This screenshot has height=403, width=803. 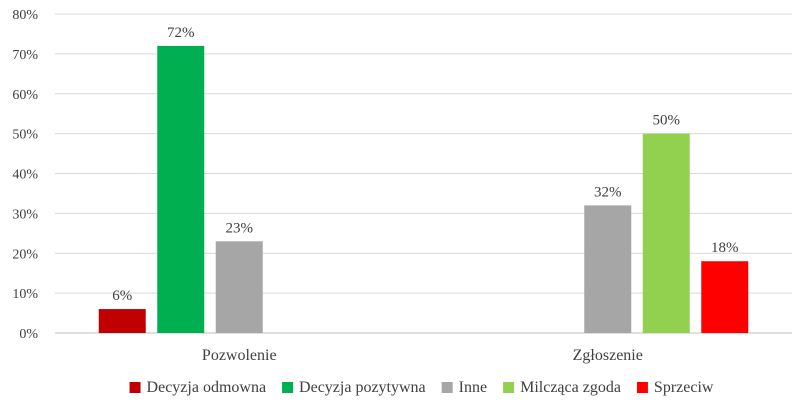 What do you see at coordinates (25, 135) in the screenshot?
I see `y-tick-label: 50%` at bounding box center [25, 135].